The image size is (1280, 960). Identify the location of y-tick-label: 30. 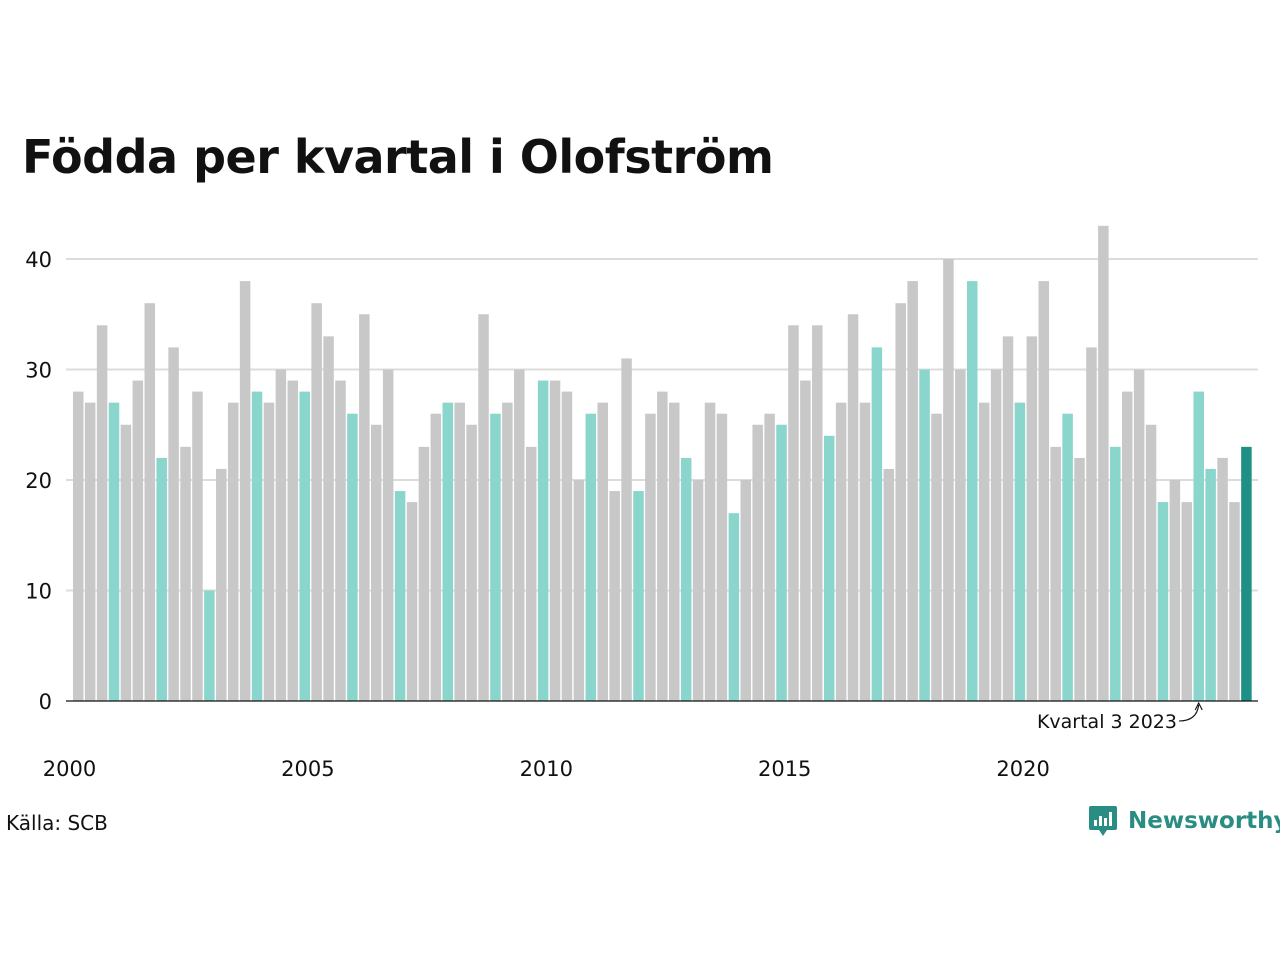
(38, 371).